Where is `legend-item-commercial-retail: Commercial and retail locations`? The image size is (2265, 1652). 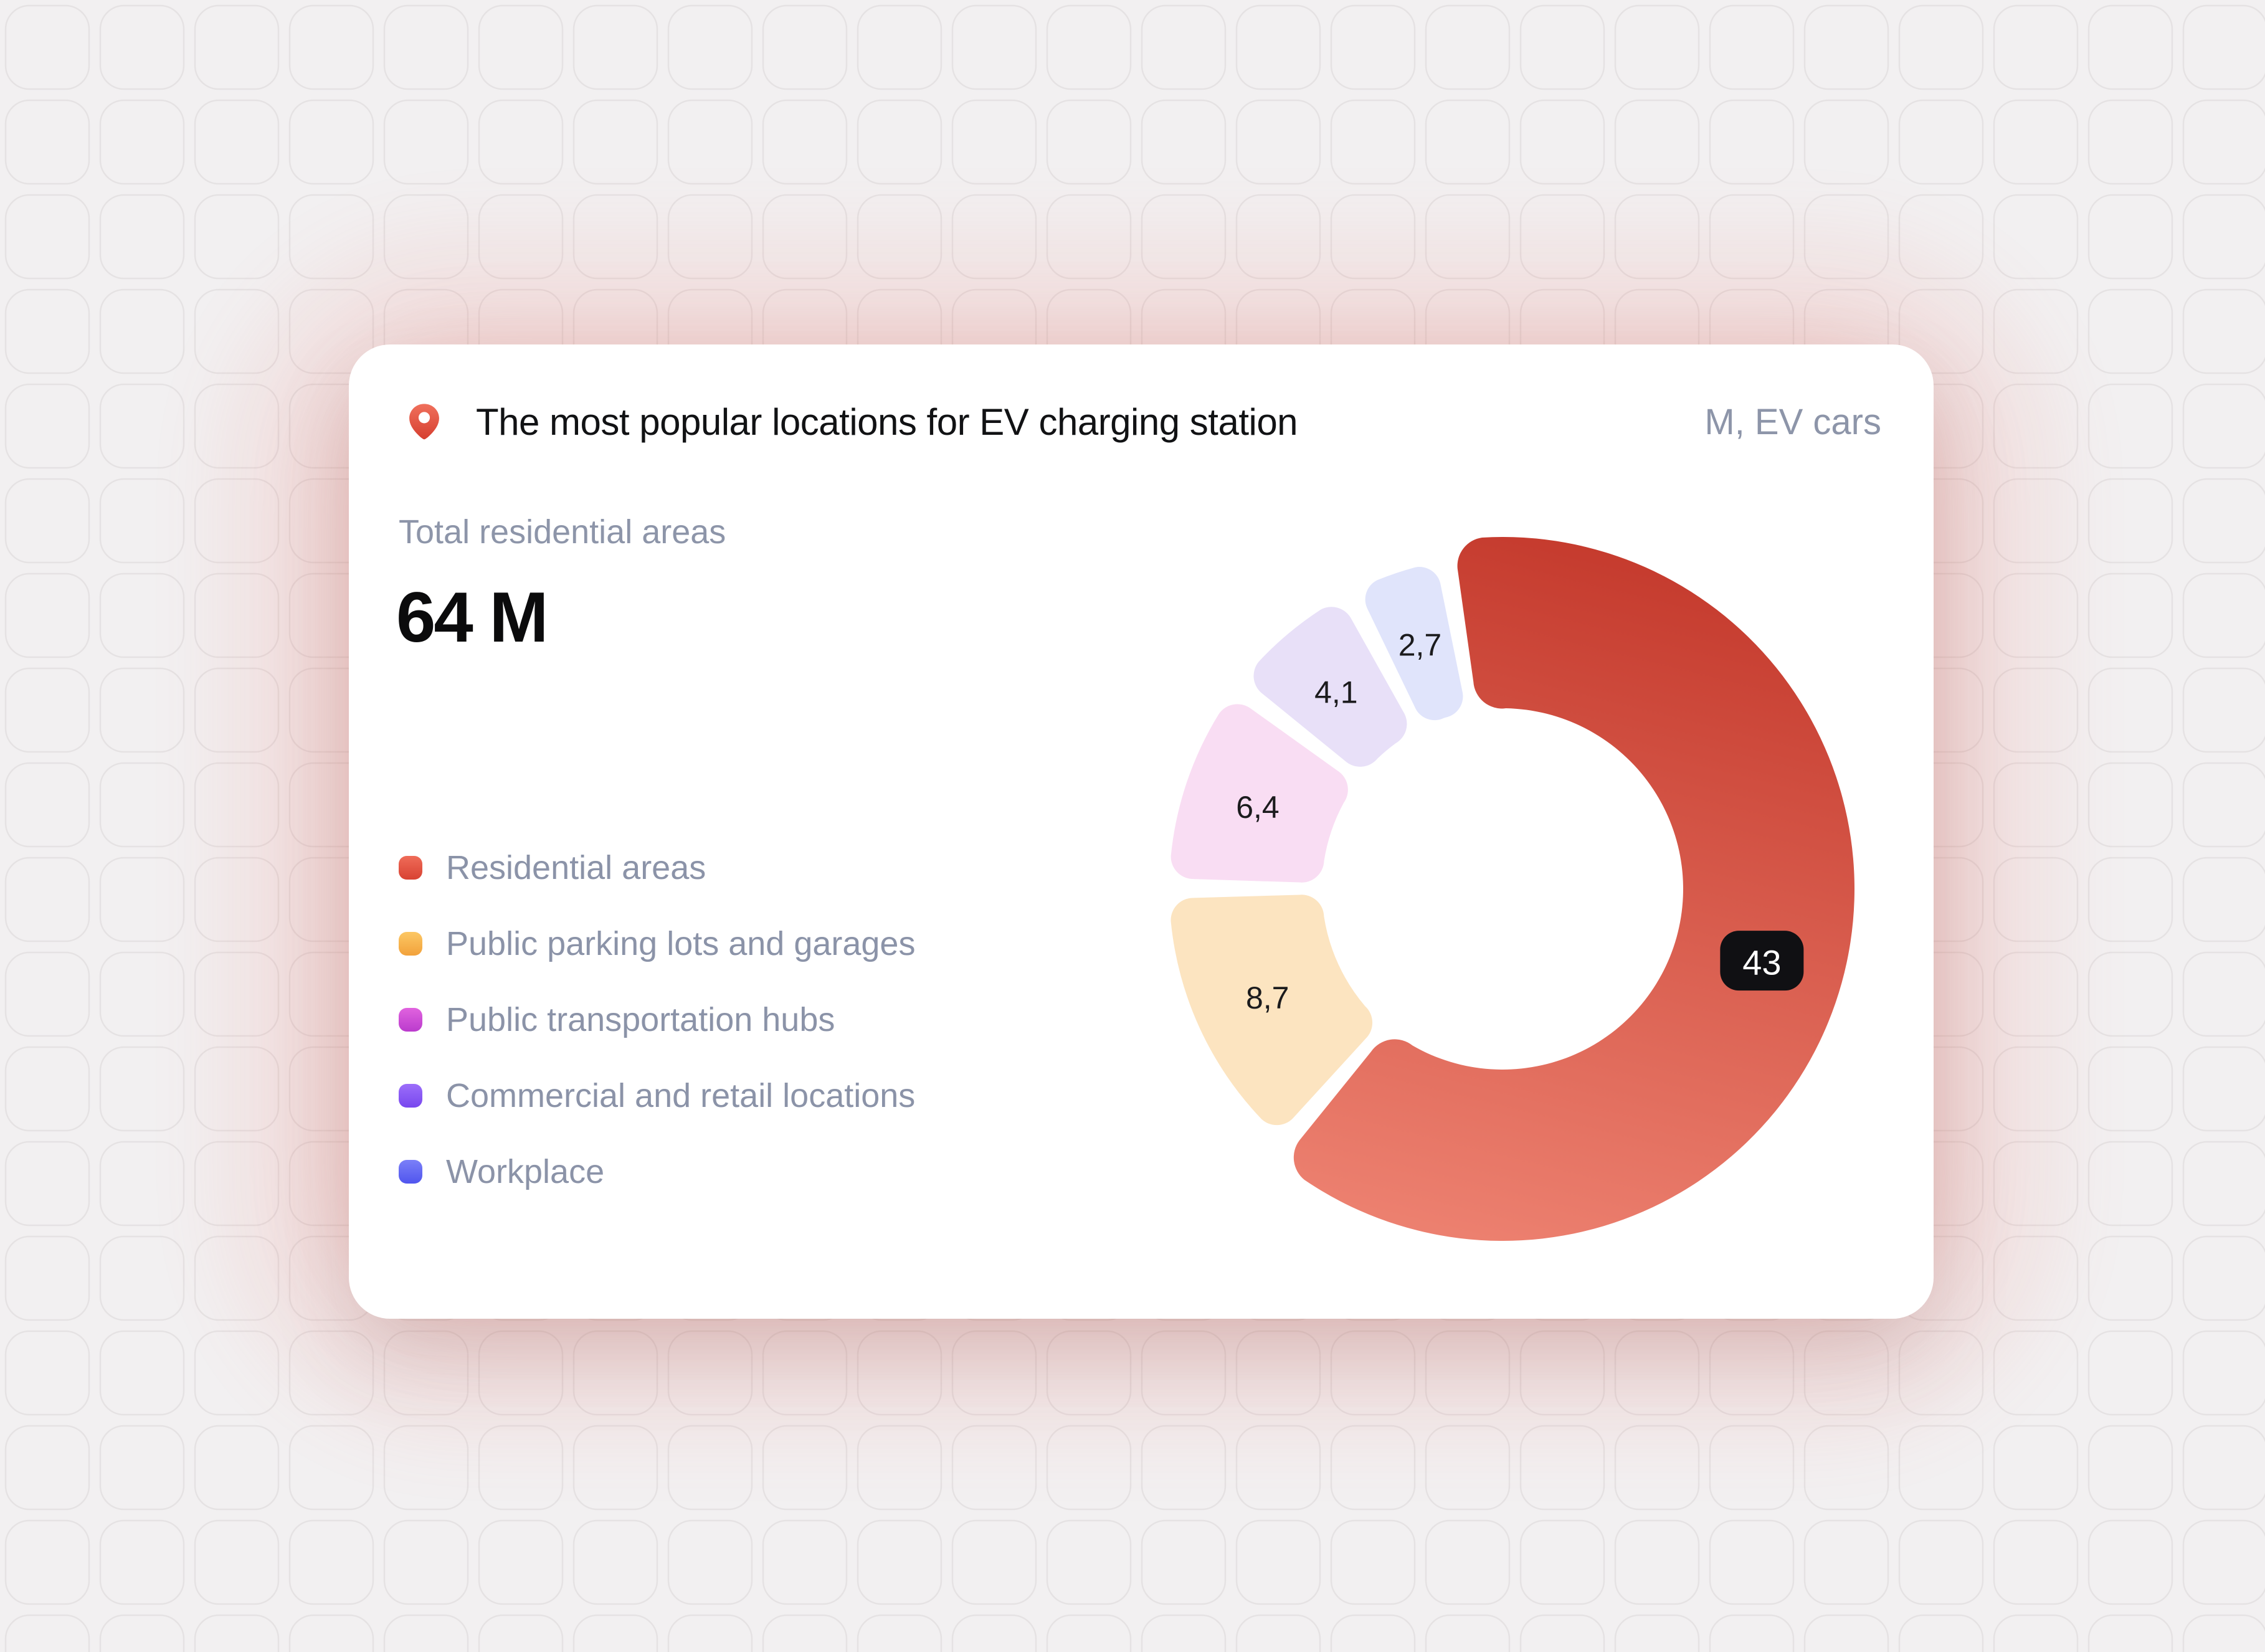 legend-item-commercial-retail: Commercial and retail locations is located at coordinates (657, 1096).